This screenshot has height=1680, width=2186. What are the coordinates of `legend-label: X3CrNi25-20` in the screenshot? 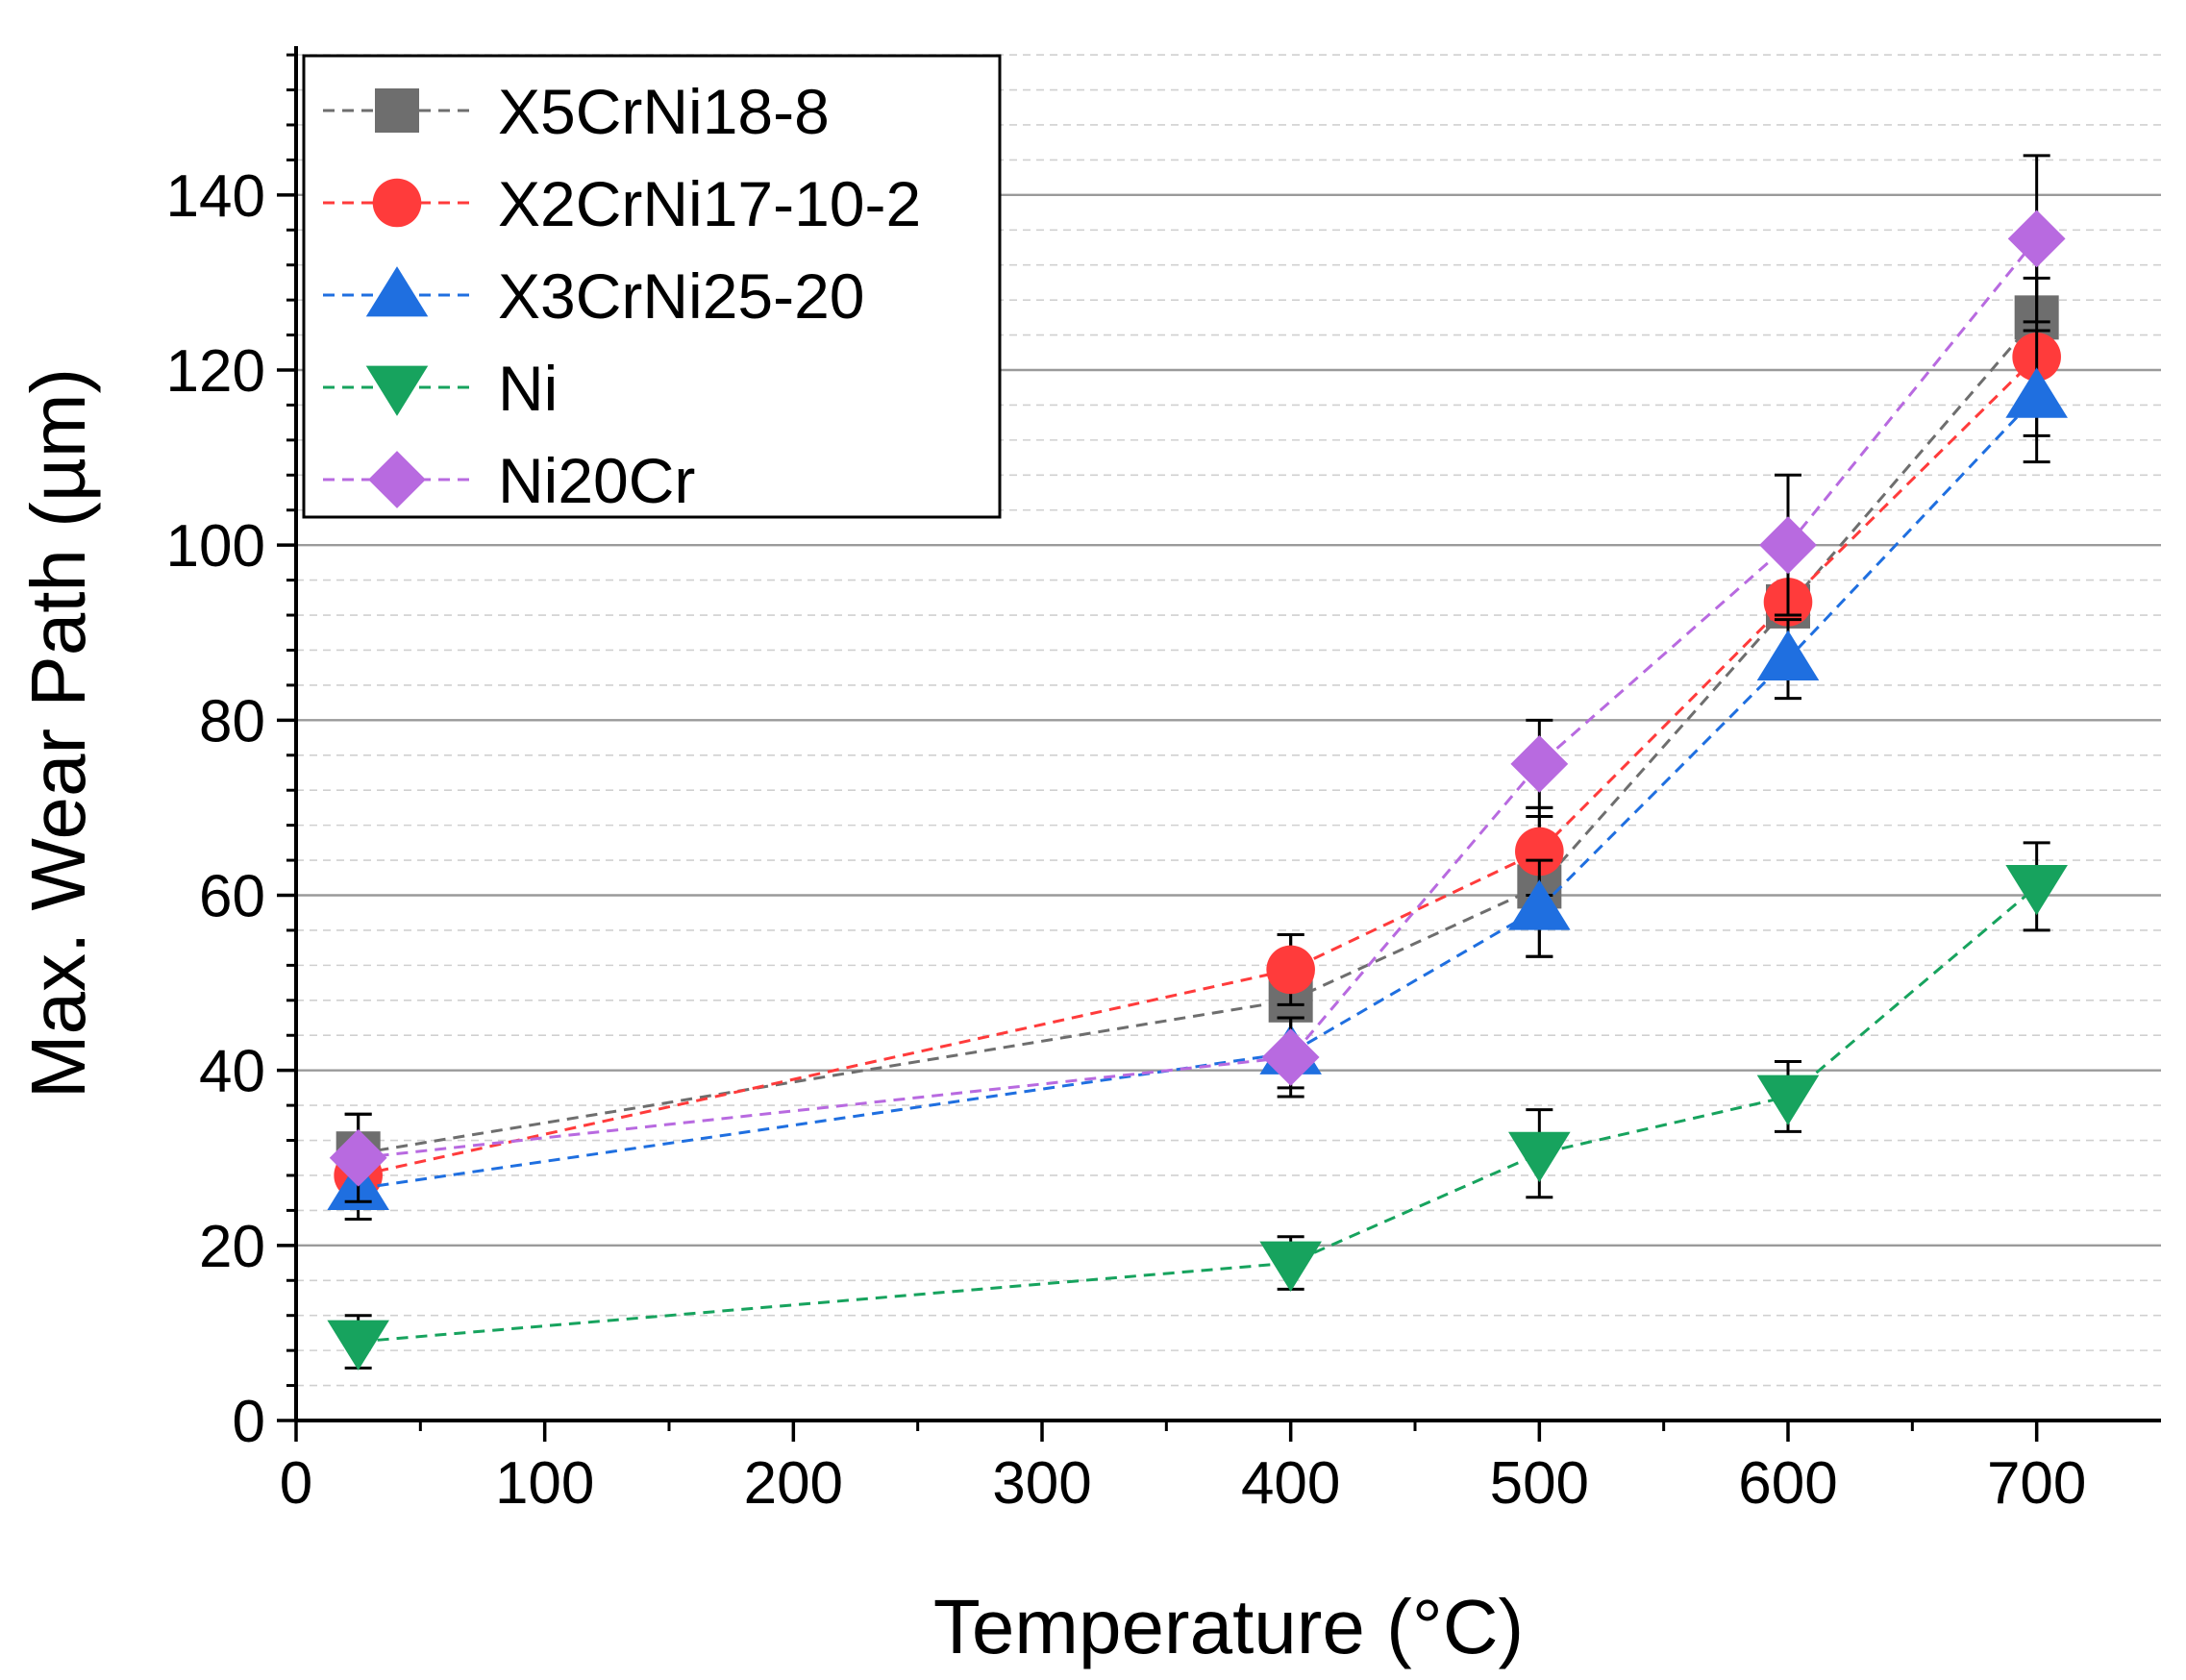 It's located at (681, 296).